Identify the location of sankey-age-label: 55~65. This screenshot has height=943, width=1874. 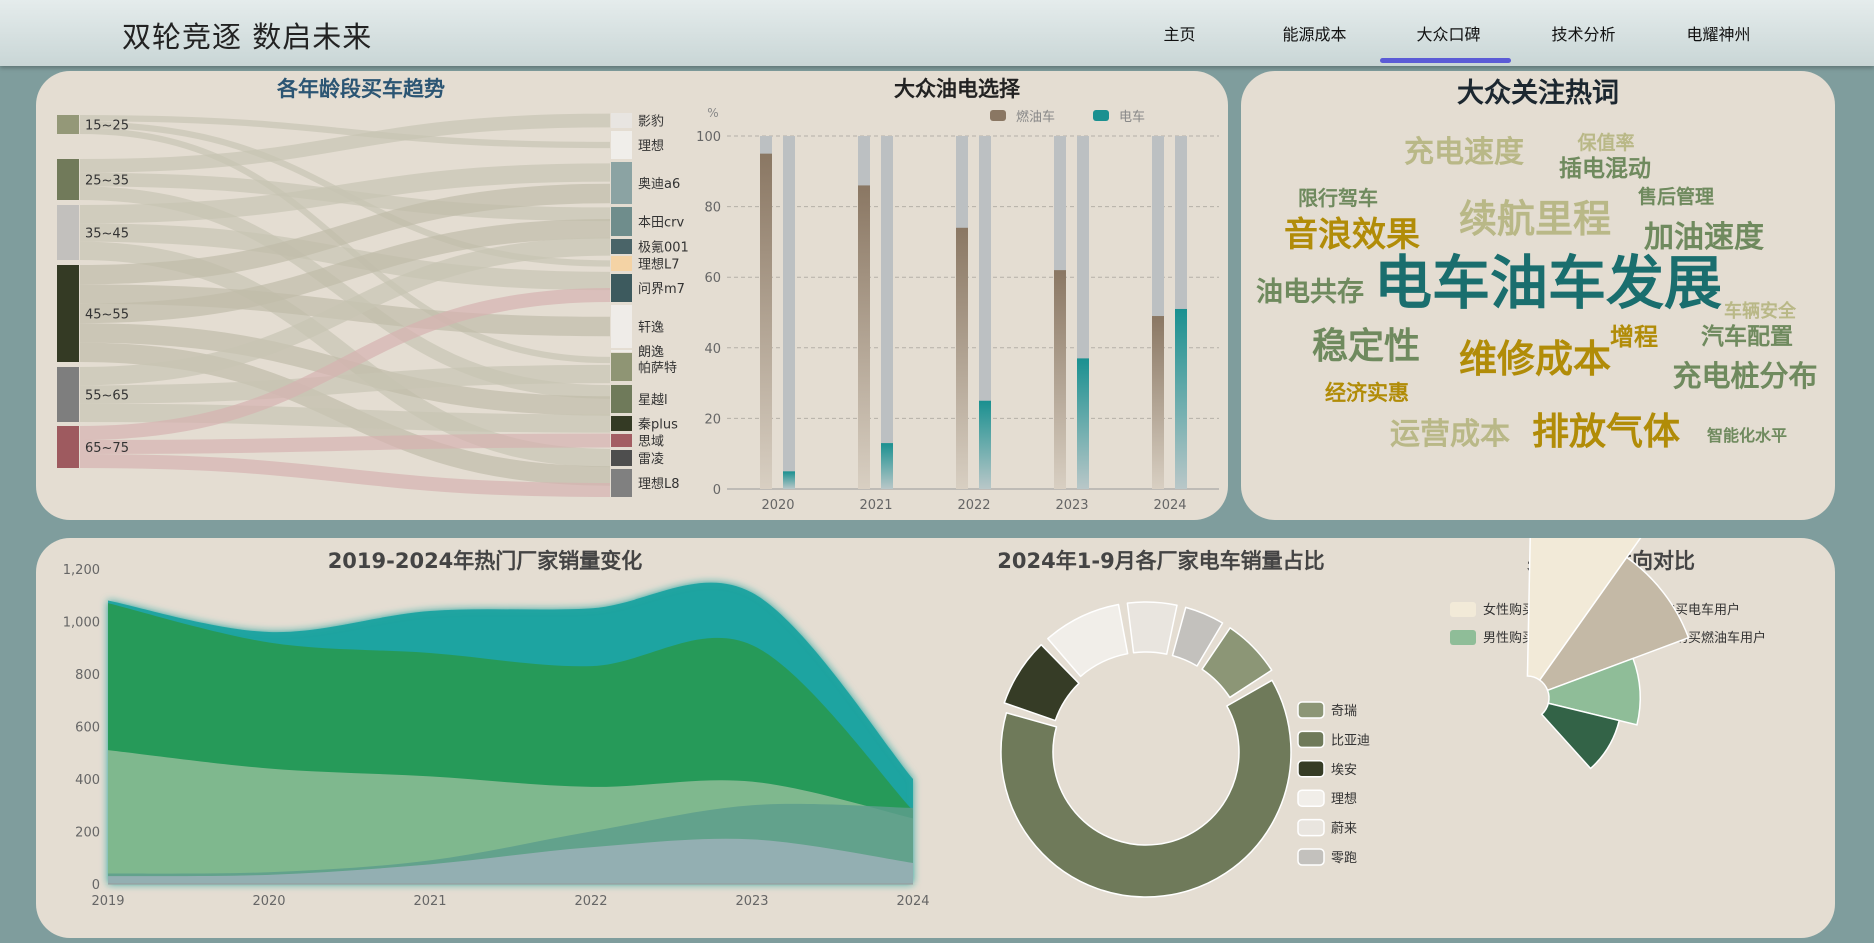
(107, 396).